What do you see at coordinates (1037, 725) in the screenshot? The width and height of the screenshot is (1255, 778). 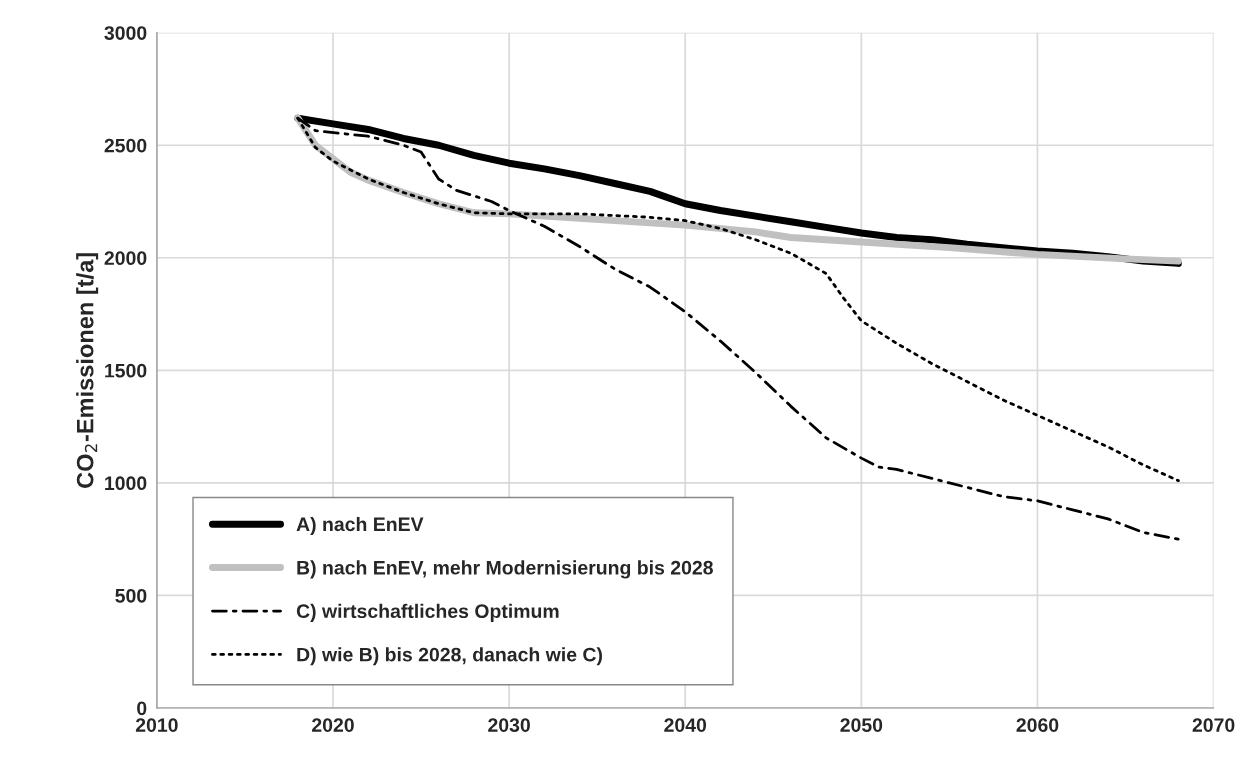 I see `x-tick-label: 2060` at bounding box center [1037, 725].